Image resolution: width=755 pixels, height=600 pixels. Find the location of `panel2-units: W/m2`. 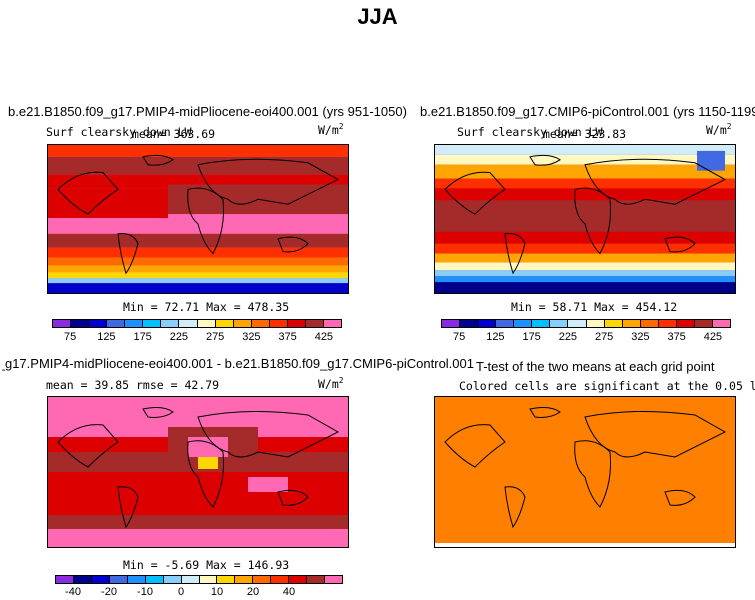

panel2-units: W/m2 is located at coordinates (719, 129).